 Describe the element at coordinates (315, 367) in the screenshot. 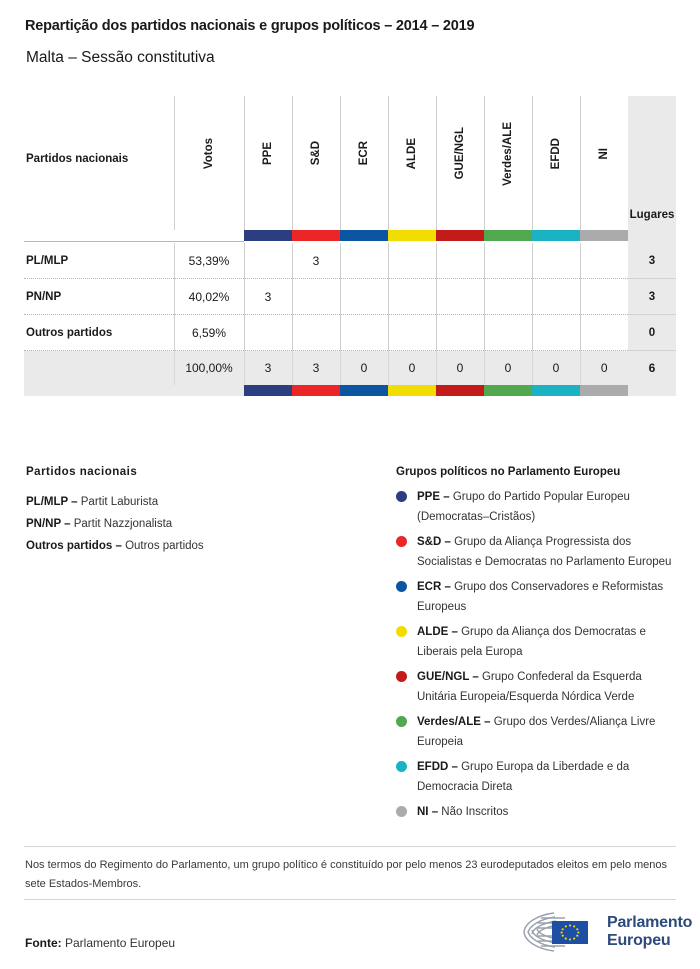

I see `total-sd: 3` at that location.